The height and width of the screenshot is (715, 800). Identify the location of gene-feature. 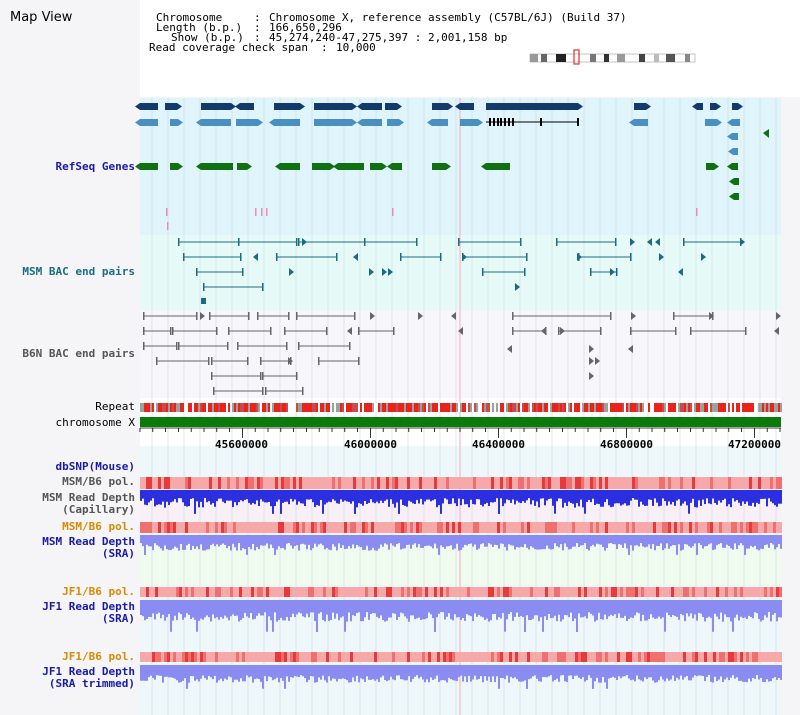
(440, 106).